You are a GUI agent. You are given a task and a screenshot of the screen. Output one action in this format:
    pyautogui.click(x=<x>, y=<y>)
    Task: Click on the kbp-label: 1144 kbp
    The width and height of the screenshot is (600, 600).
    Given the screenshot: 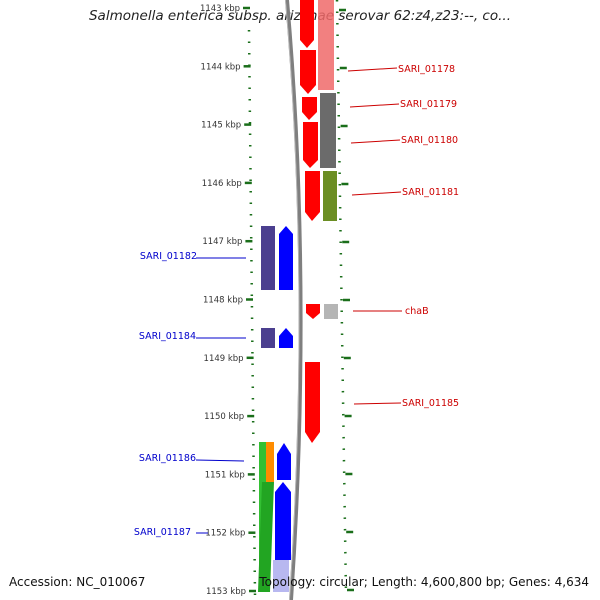 What is the action you would take?
    pyautogui.click(x=221, y=67)
    